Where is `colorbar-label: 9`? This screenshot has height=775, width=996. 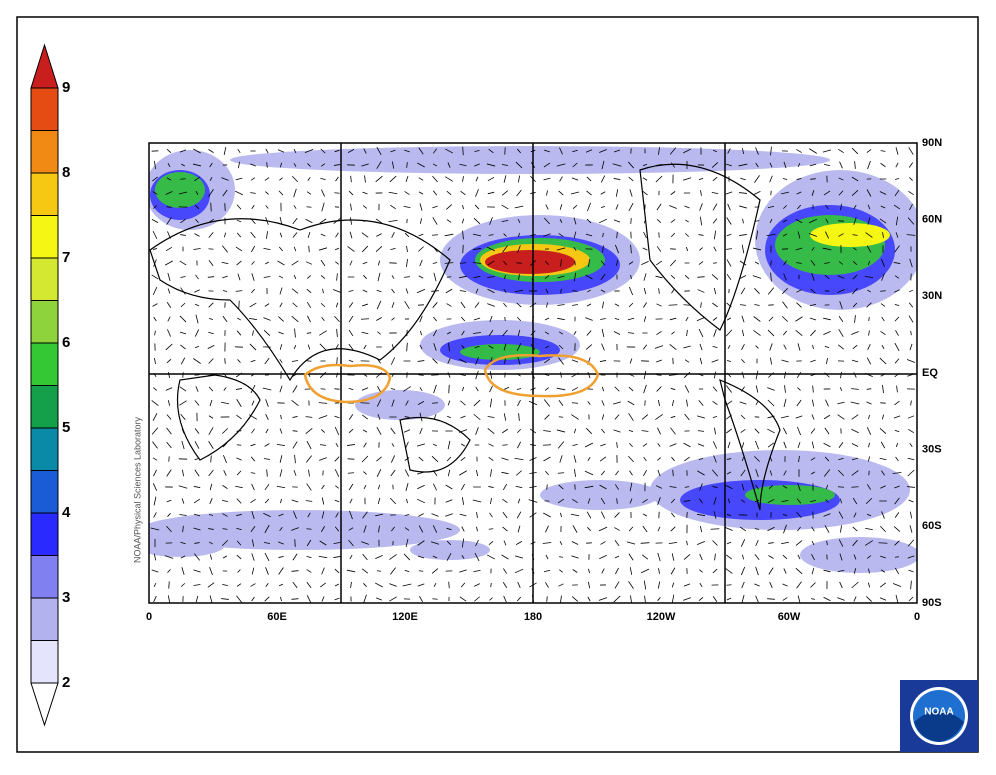
colorbar-label: 9 is located at coordinates (66, 87).